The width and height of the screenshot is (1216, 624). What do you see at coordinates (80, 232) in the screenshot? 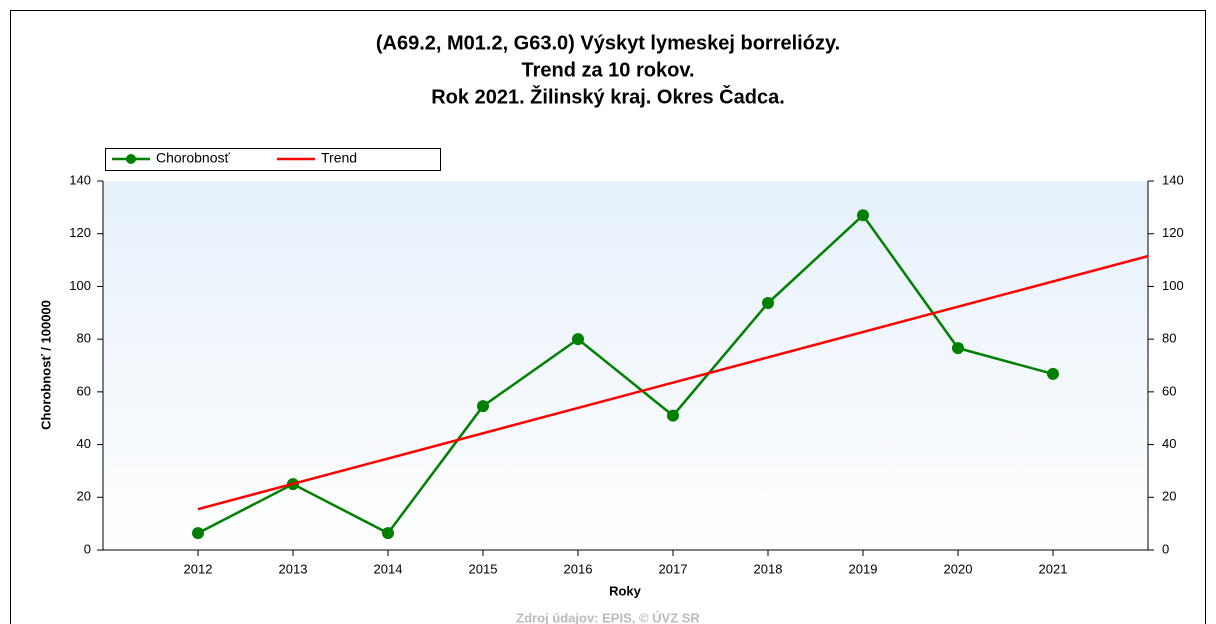
I see `y-tick-label: 120` at bounding box center [80, 232].